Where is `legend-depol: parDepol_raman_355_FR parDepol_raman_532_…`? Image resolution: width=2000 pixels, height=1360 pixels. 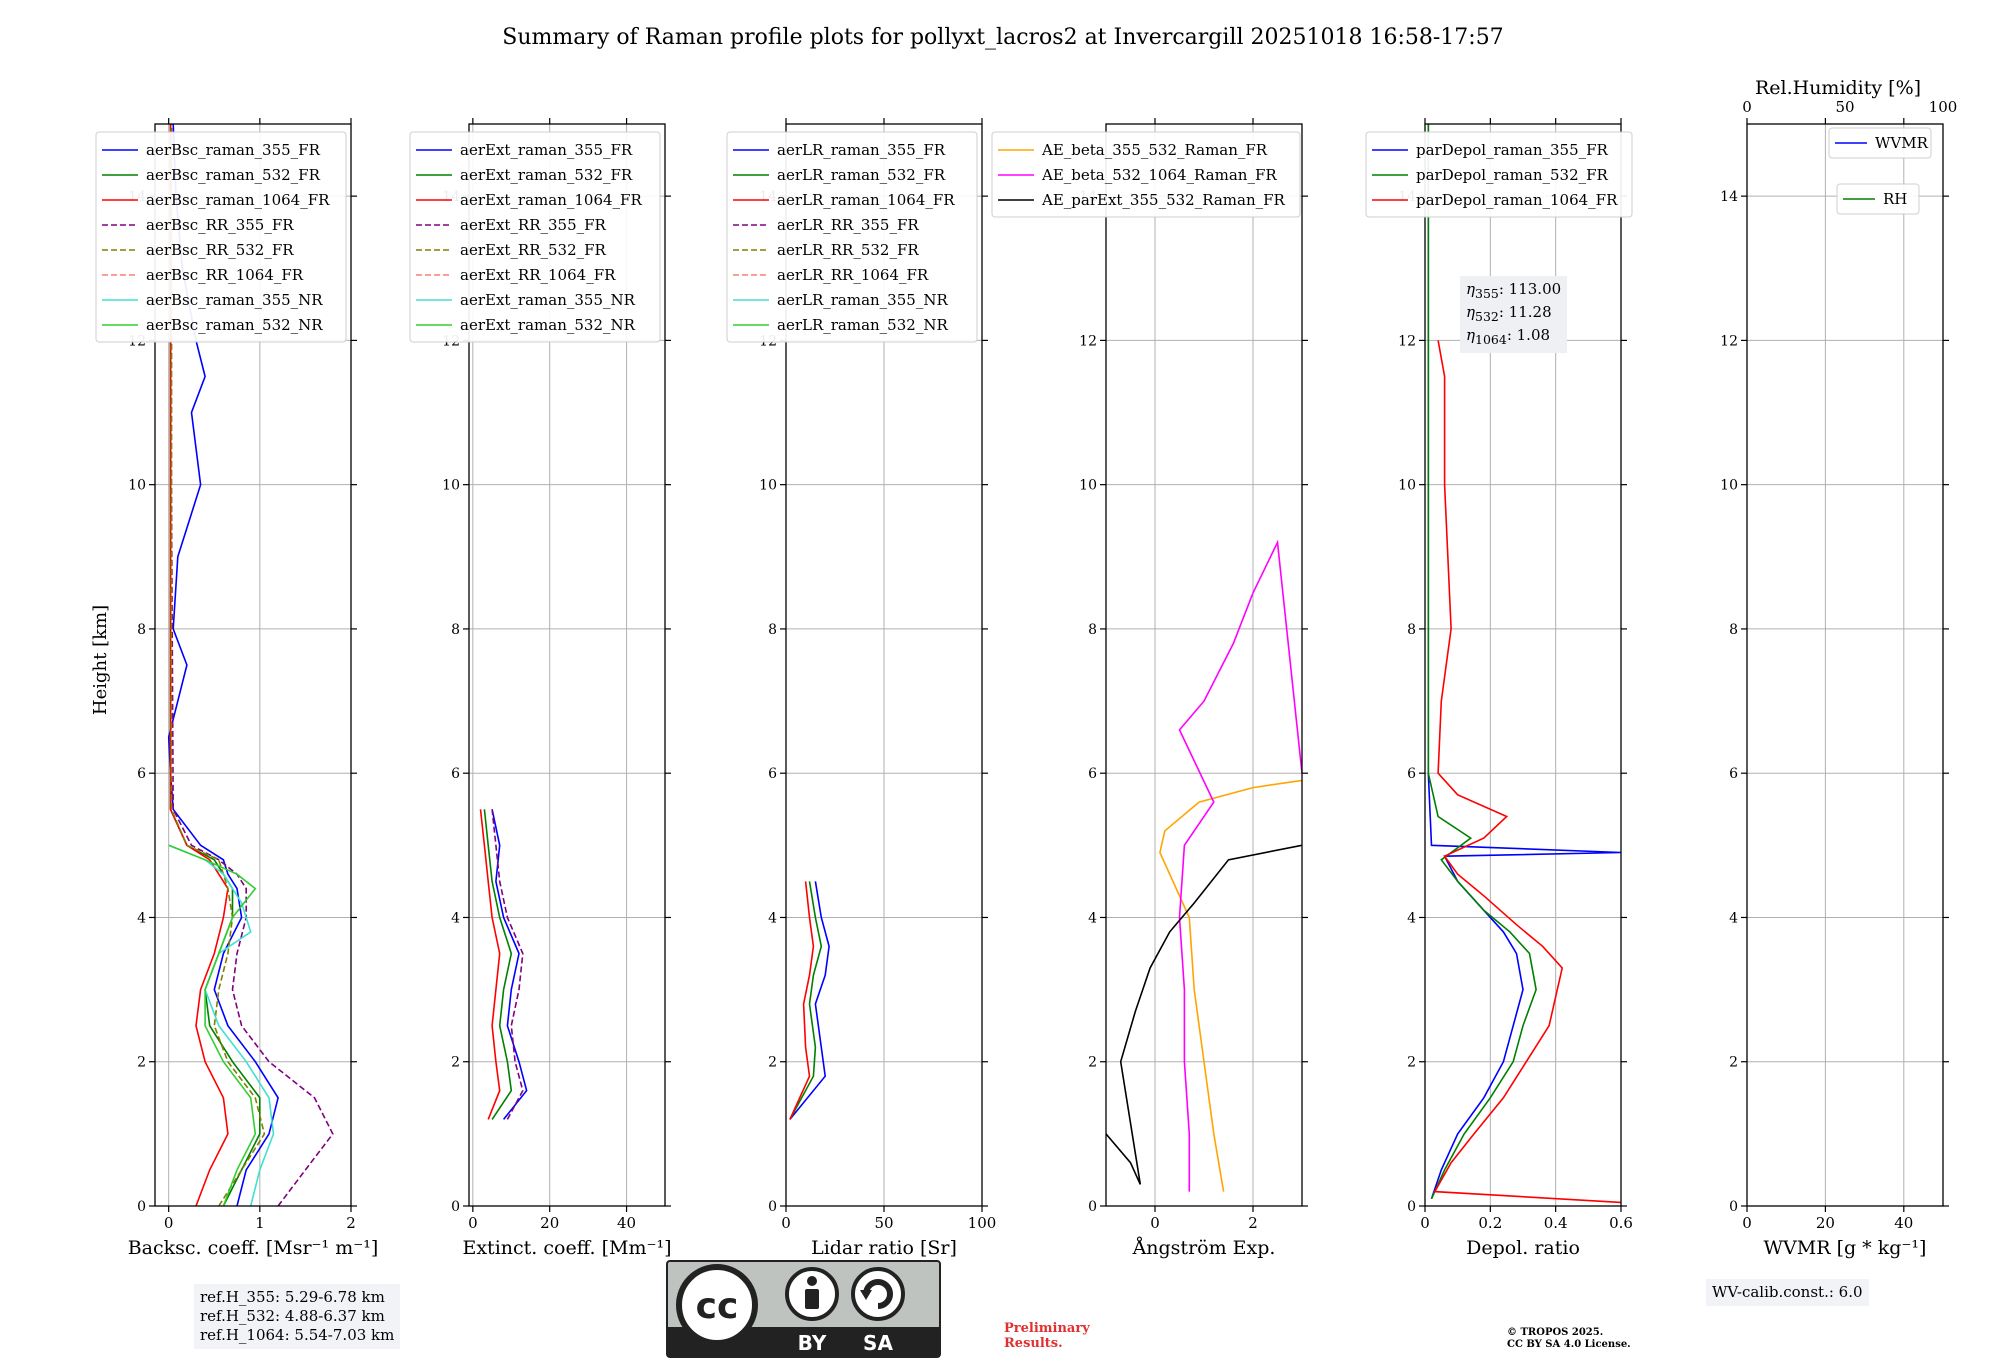 legend-depol: parDepol_raman_355_FR parDepol_raman_532_… is located at coordinates (1499, 174).